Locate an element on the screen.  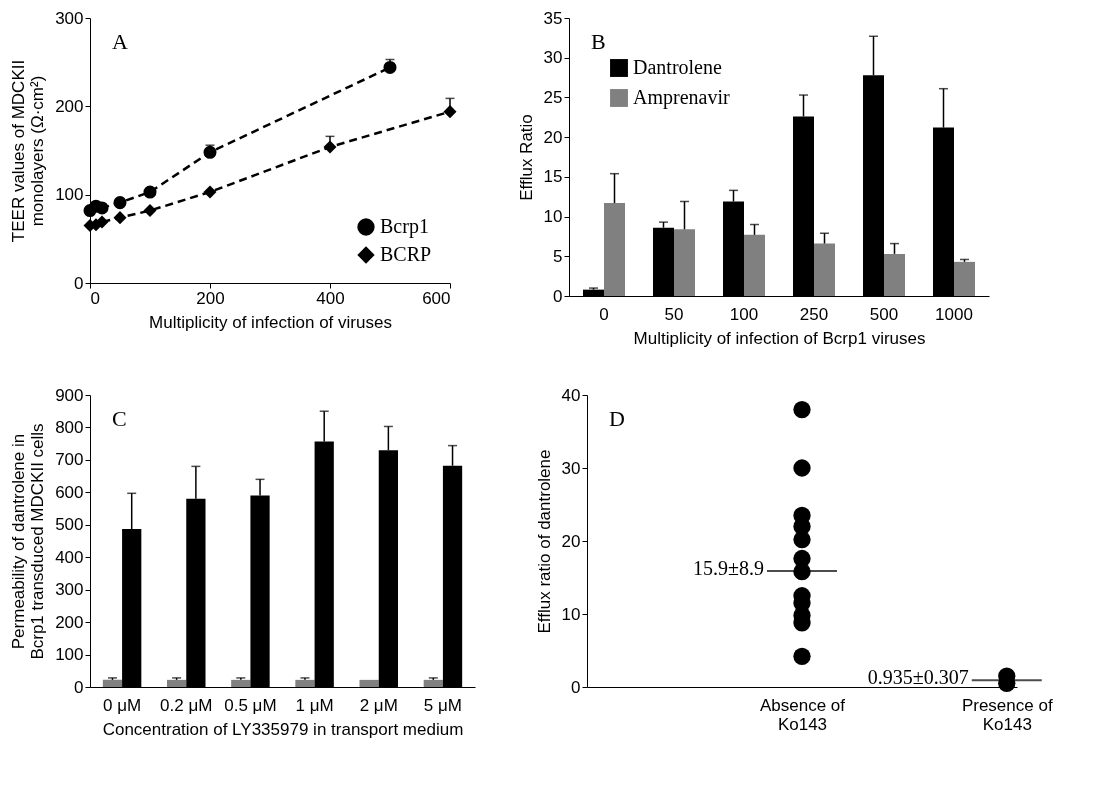
y-tick-label: 40 is located at coordinates (571, 395).